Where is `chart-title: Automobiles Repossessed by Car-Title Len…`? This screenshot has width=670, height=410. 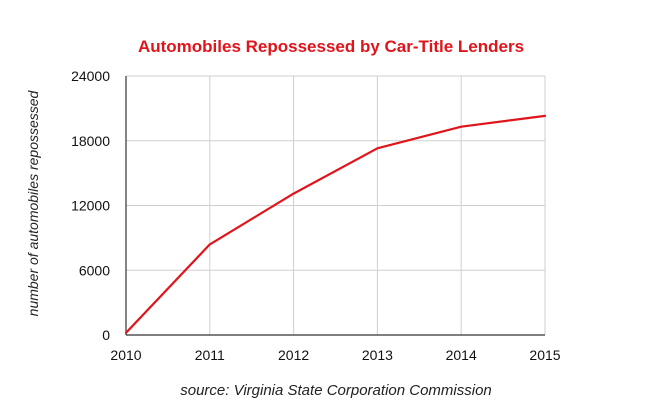 chart-title: Automobiles Repossessed by Car-Title Len… is located at coordinates (331, 46).